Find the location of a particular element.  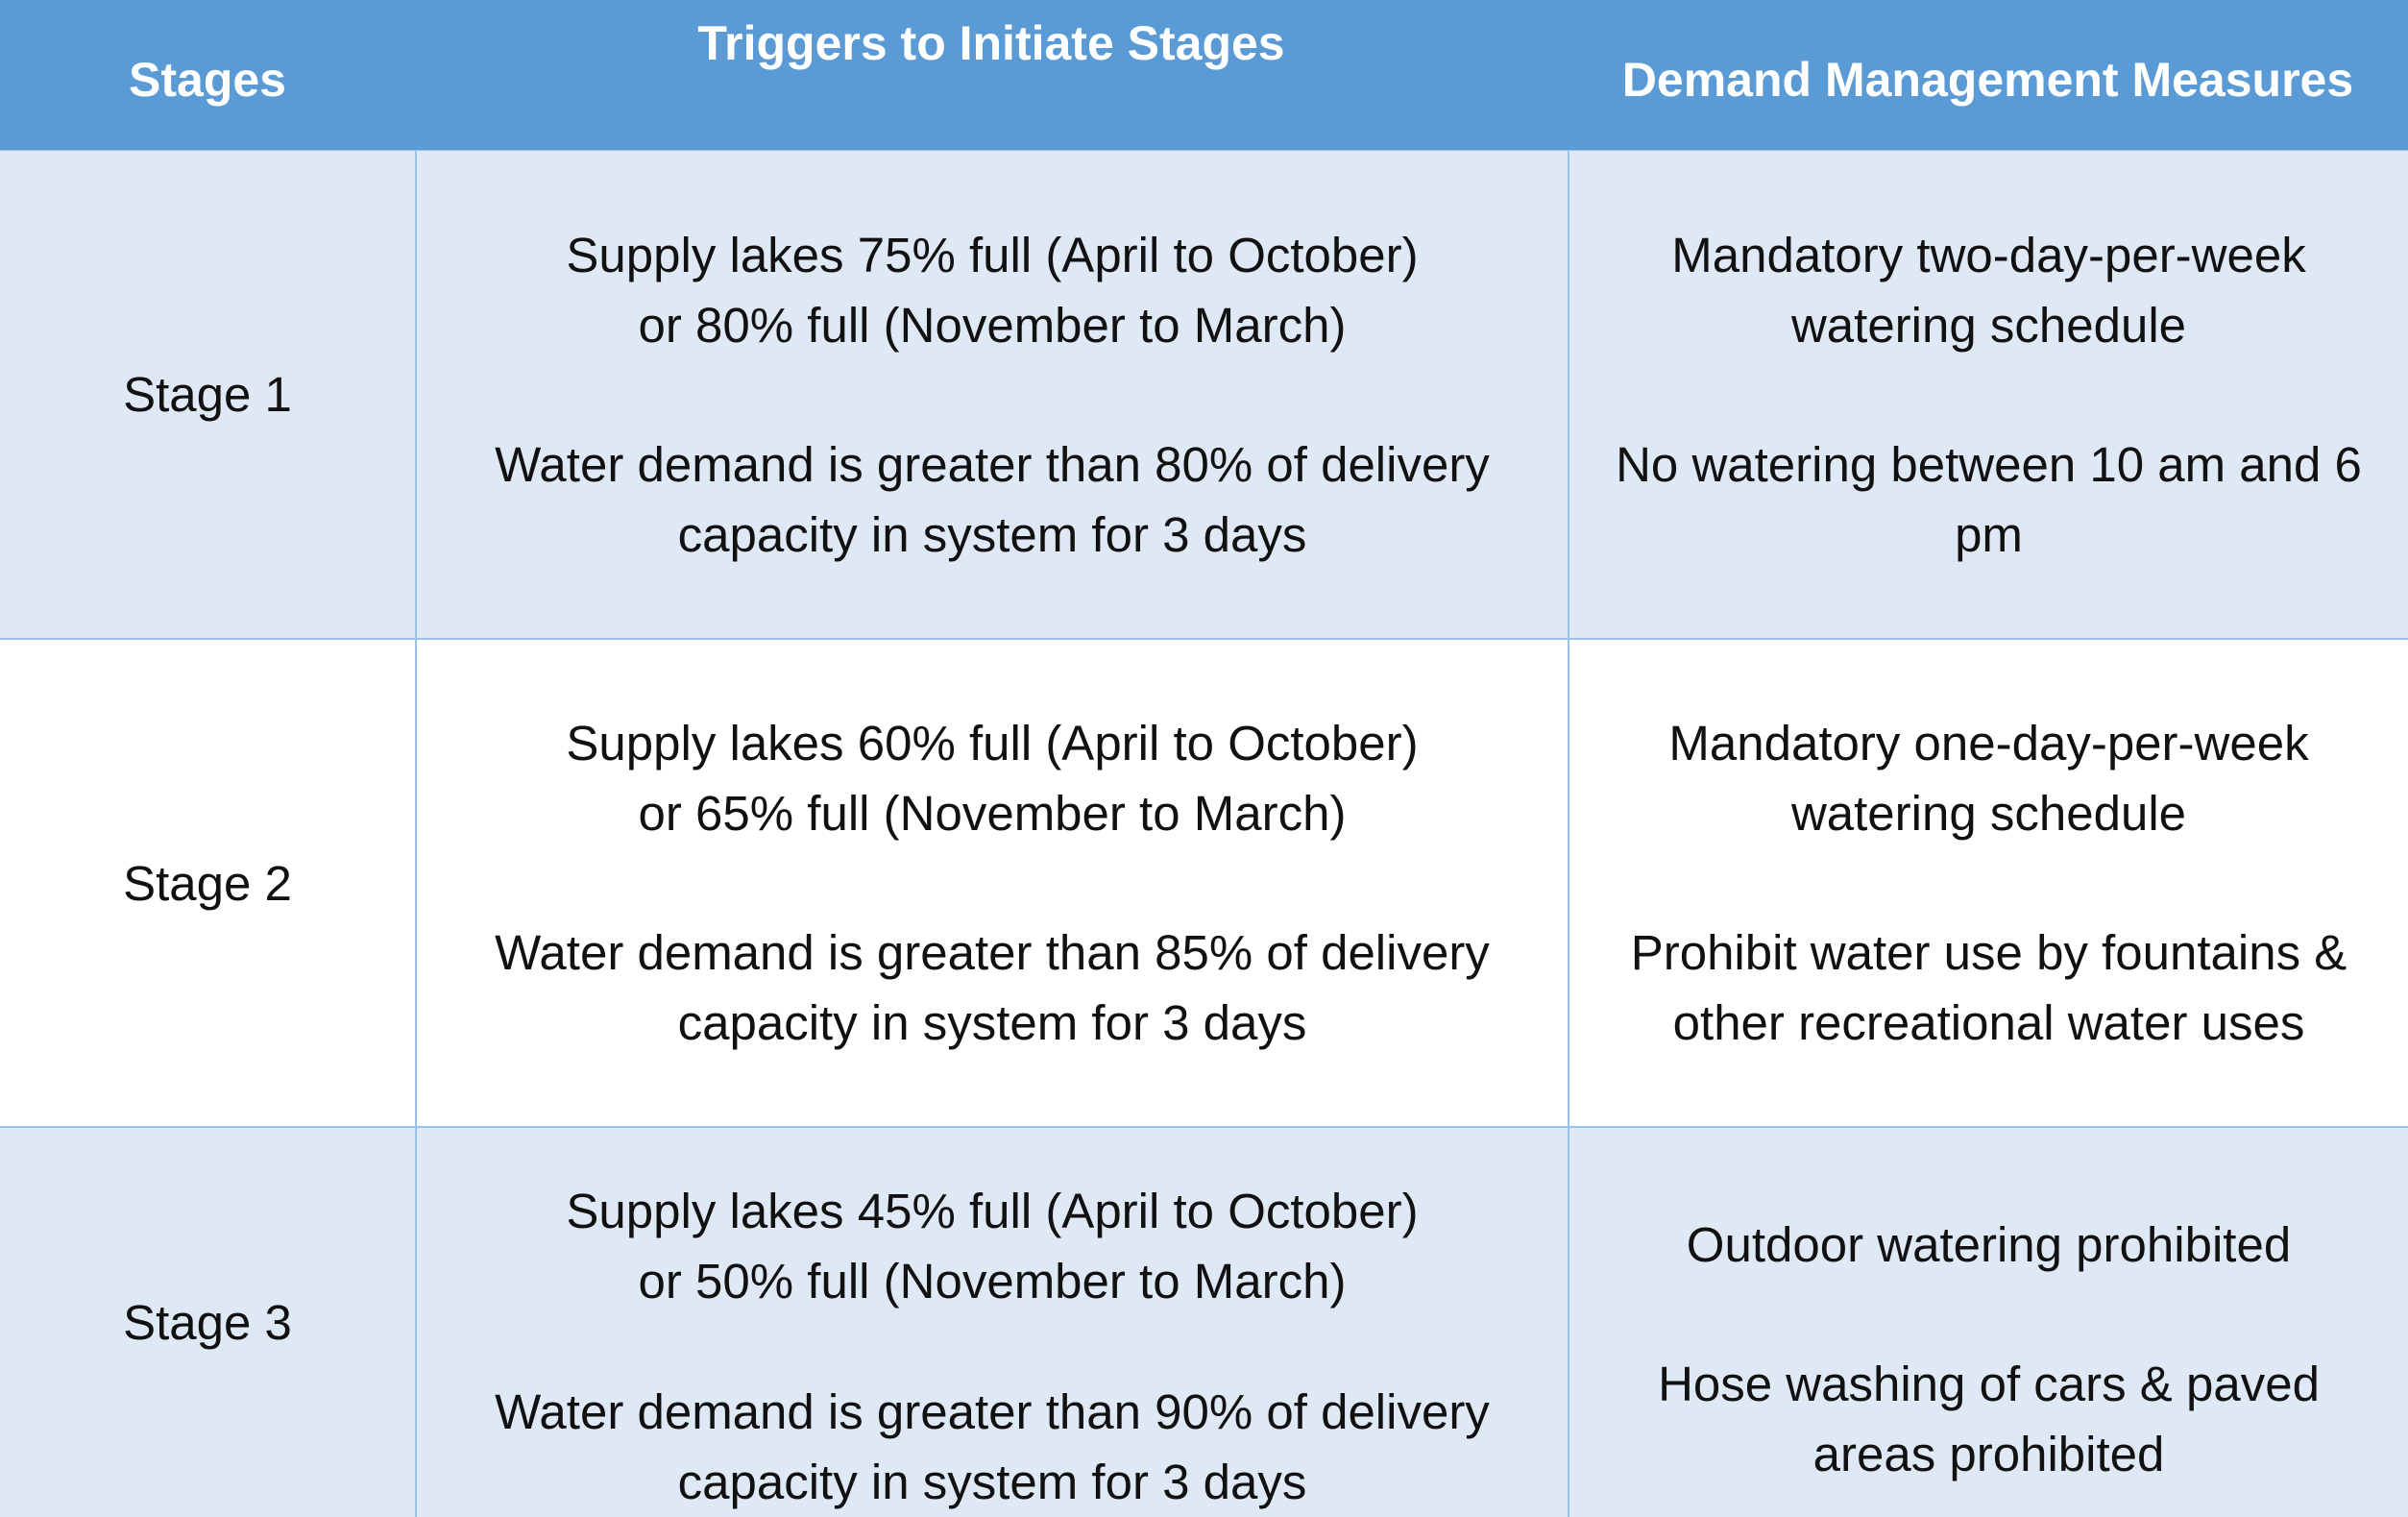

stage-label: Stage 2 is located at coordinates (207, 883).